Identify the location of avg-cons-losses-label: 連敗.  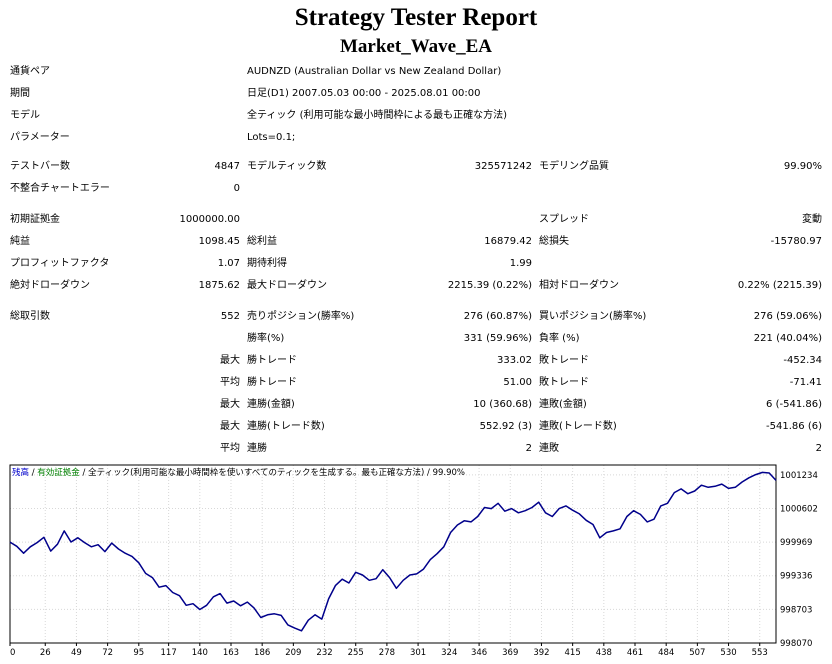
(549, 448).